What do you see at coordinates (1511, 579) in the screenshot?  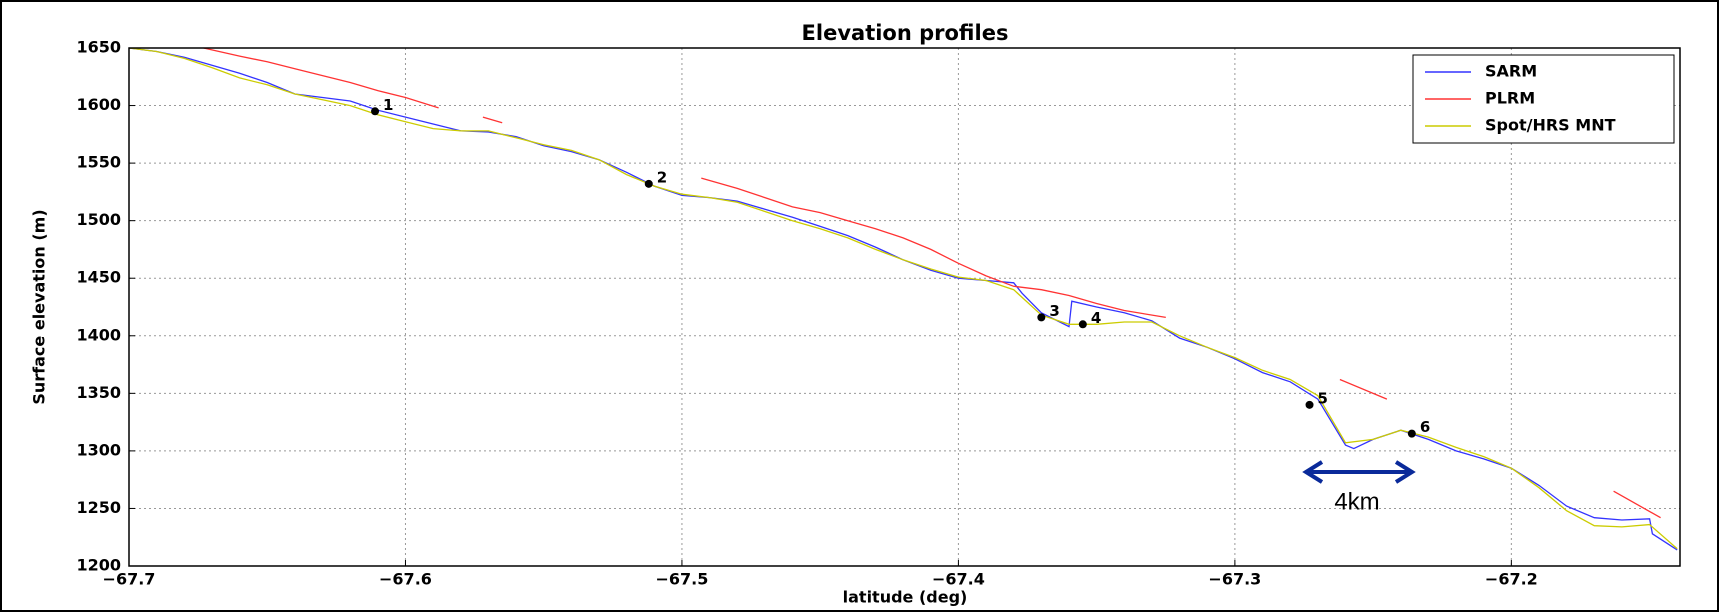 I see `x-tick-label: −67.2` at bounding box center [1511, 579].